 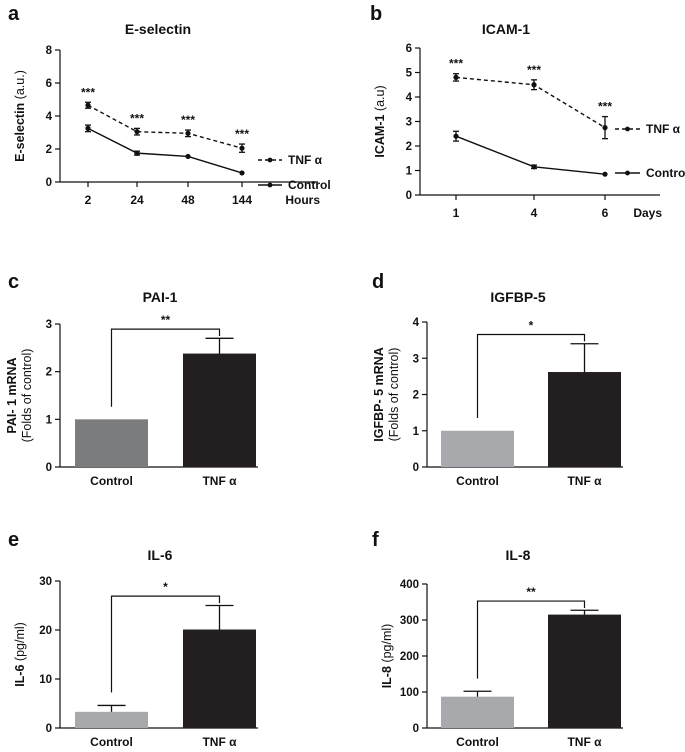 I want to click on x-axis-label: Days, so click(x=647, y=213).